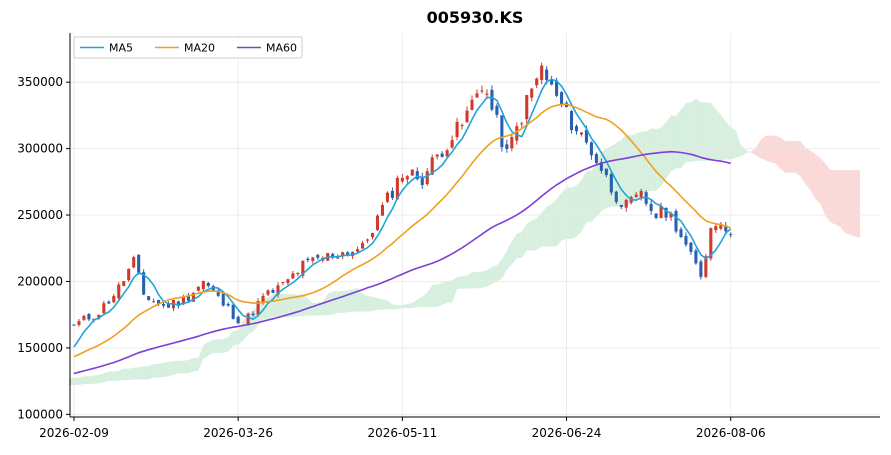 Image resolution: width=891 pixels, height=455 pixels. What do you see at coordinates (281, 48) in the screenshot?
I see `legend-label-ma60: MA60` at bounding box center [281, 48].